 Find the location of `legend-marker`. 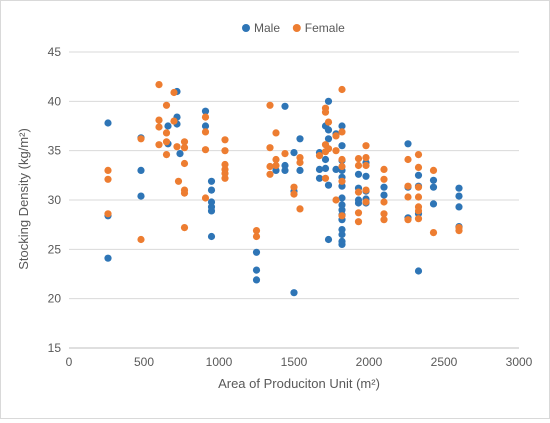

legend-marker is located at coordinates (296, 28).